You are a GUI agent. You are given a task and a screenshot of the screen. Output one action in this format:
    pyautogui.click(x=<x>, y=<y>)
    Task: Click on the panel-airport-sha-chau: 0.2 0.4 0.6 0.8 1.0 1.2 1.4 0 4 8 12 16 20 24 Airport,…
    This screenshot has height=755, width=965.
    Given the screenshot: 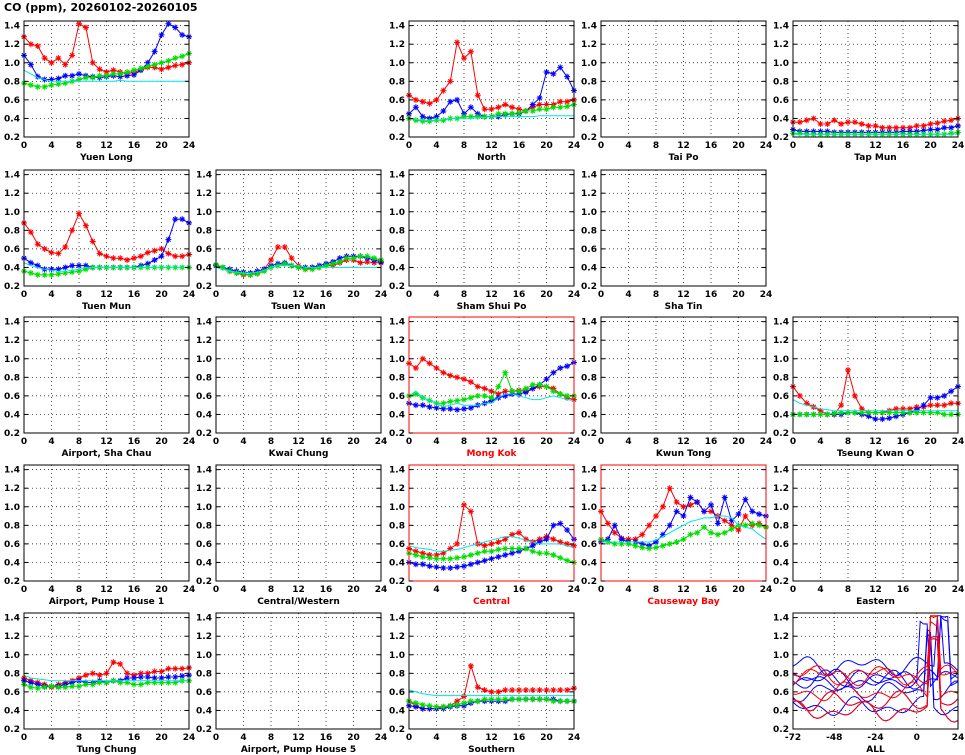 What is the action you would take?
    pyautogui.click(x=99, y=387)
    